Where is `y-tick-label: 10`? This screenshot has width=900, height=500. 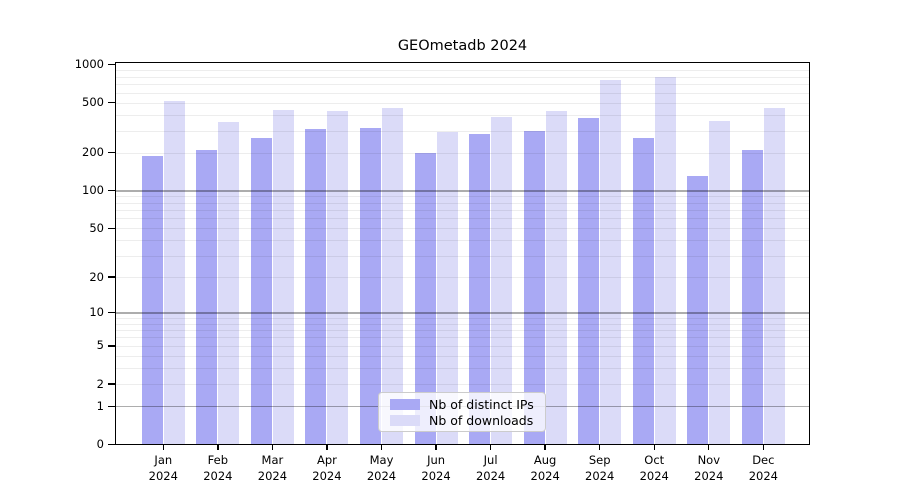 y-tick-label: 10 is located at coordinates (96, 312).